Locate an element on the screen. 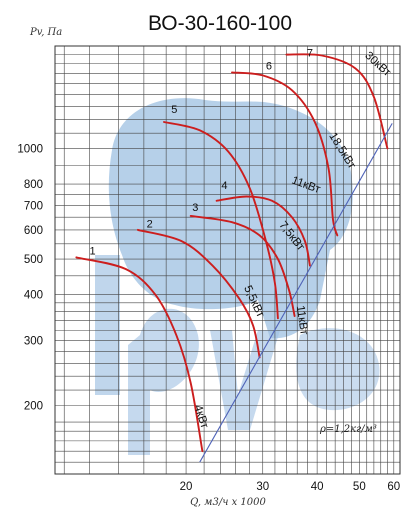 This screenshot has width=409, height=511. x-tick-label: 50 is located at coordinates (359, 487).